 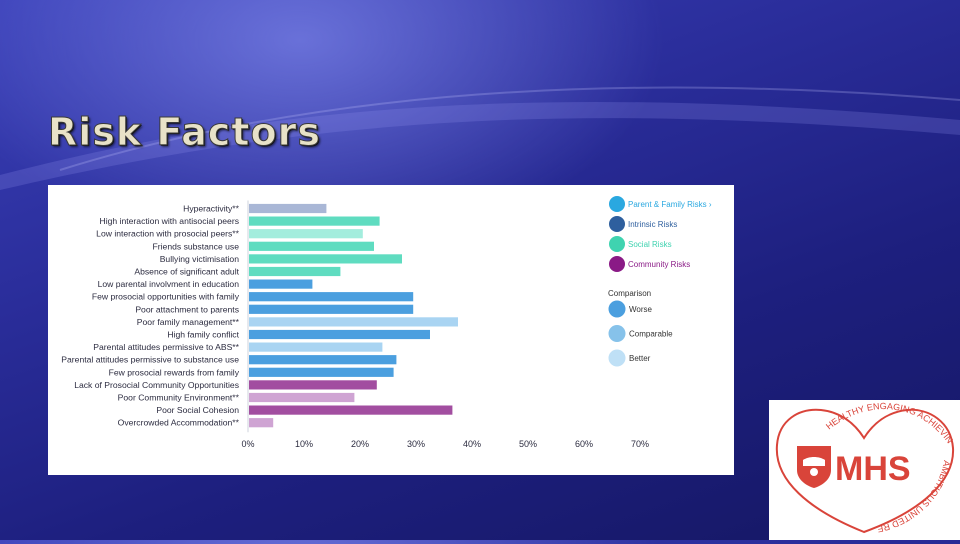 What do you see at coordinates (862, 422) in the screenshot?
I see `logo-arc-top: HEALTHY ENGAGING ACHIEVING` at bounding box center [862, 422].